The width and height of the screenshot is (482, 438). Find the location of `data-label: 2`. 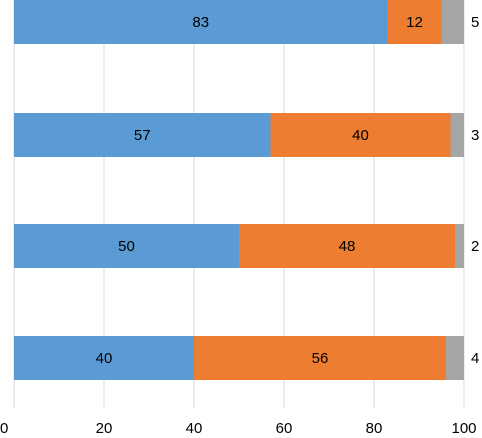

data-label: 2 is located at coordinates (475, 246).